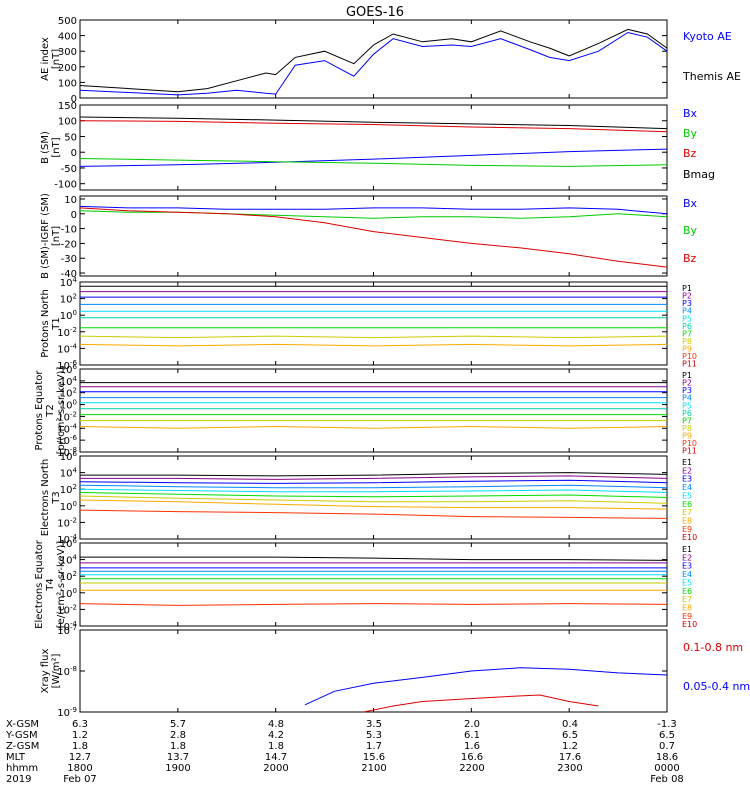 The image size is (750, 800). Describe the element at coordinates (373, 481) in the screenshot. I see `series-line-e3` at that location.